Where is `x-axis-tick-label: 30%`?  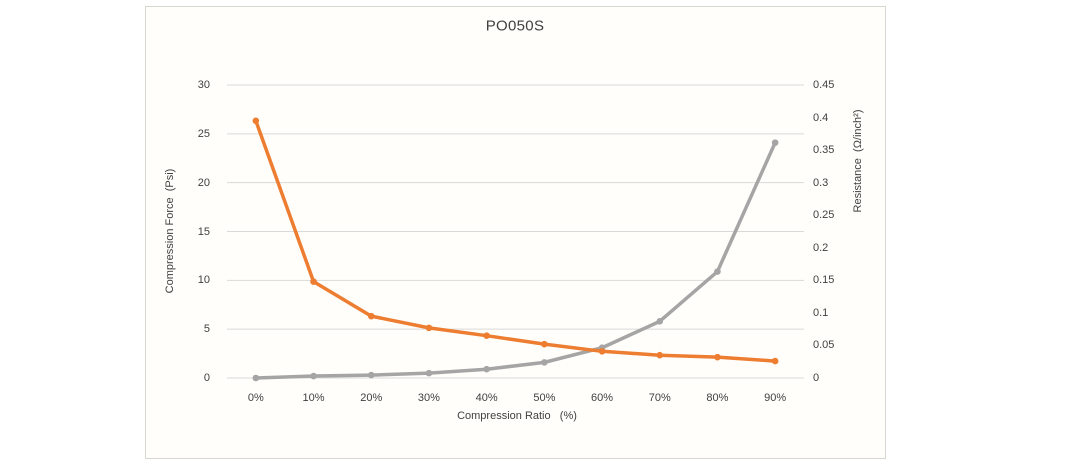
x-axis-tick-label: 30% is located at coordinates (428, 398).